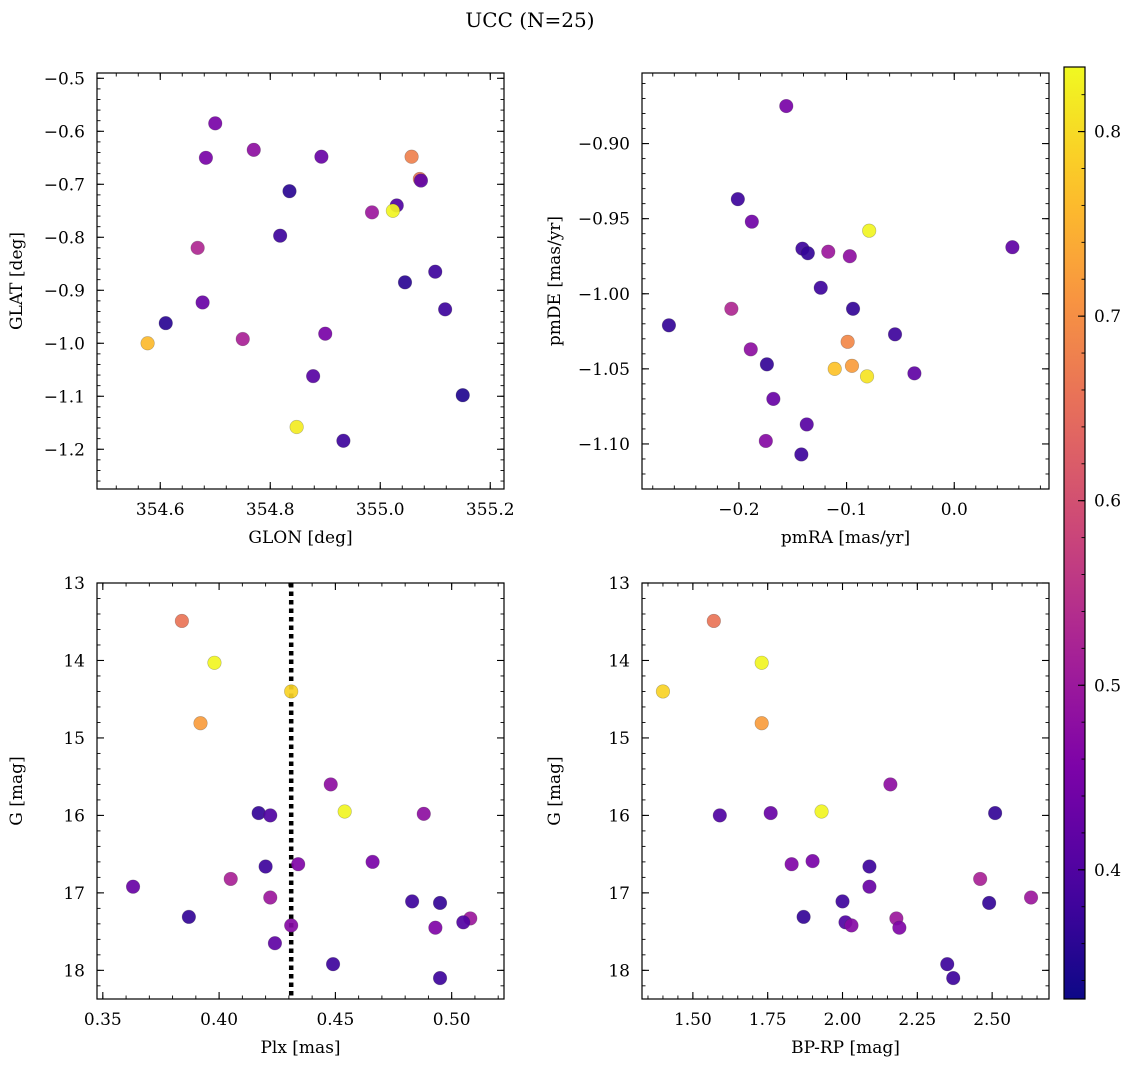 The width and height of the screenshot is (1136, 1067). Describe the element at coordinates (604, 145) in the screenshot. I see `y-tick-label: −0.90` at that location.